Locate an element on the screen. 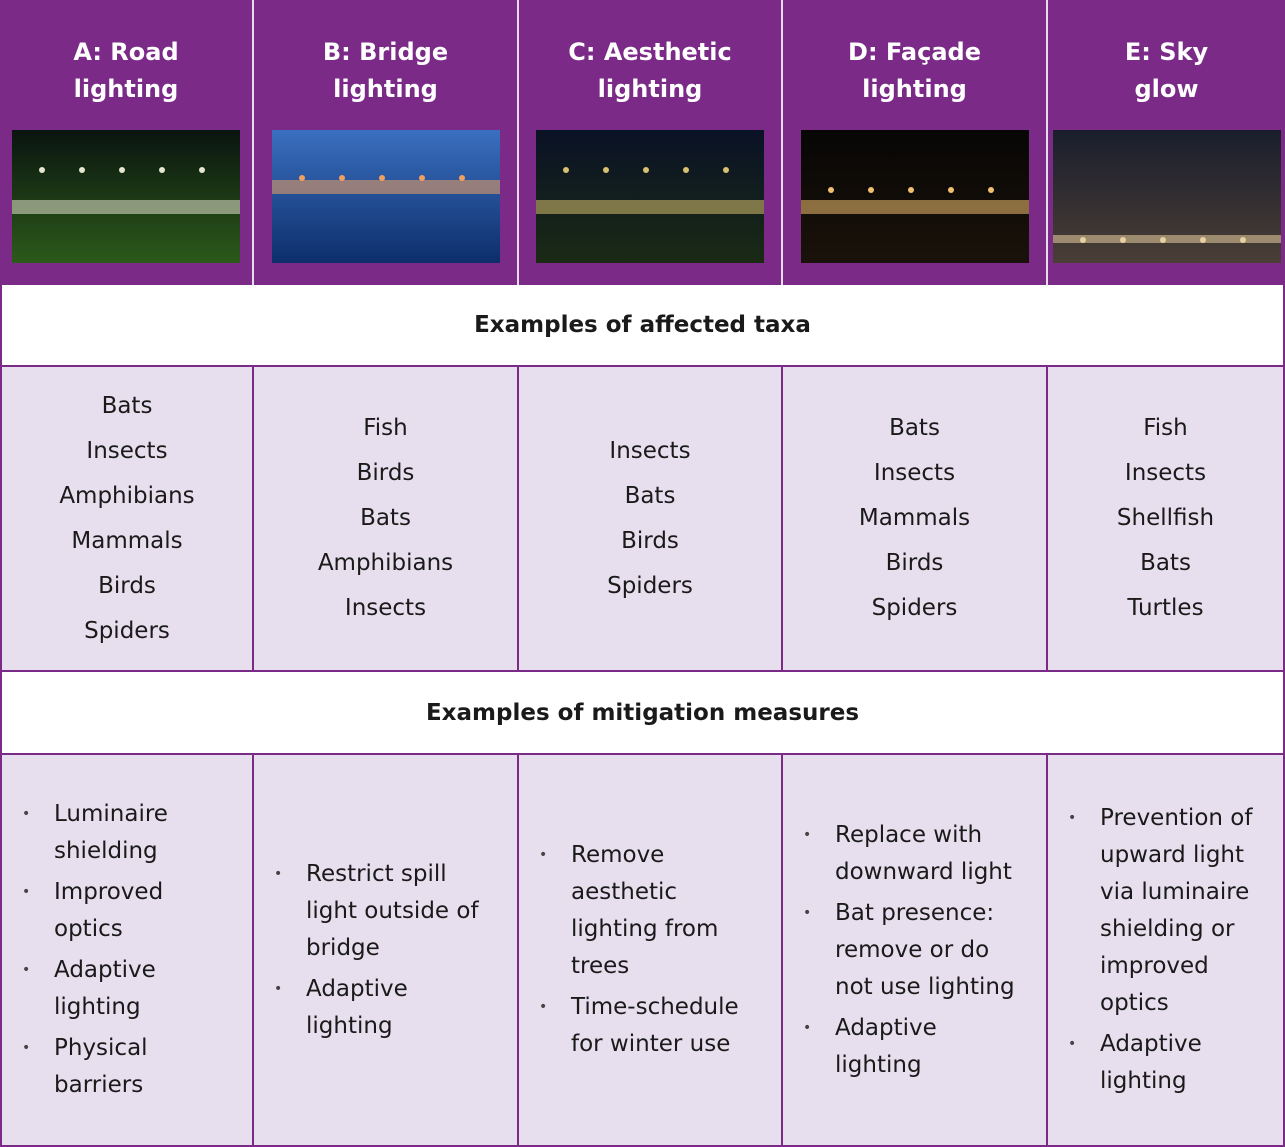 Image resolution: width=1285 pixels, height=1147 pixels. header-cell: E: Sky glow is located at coordinates (1165, 142).